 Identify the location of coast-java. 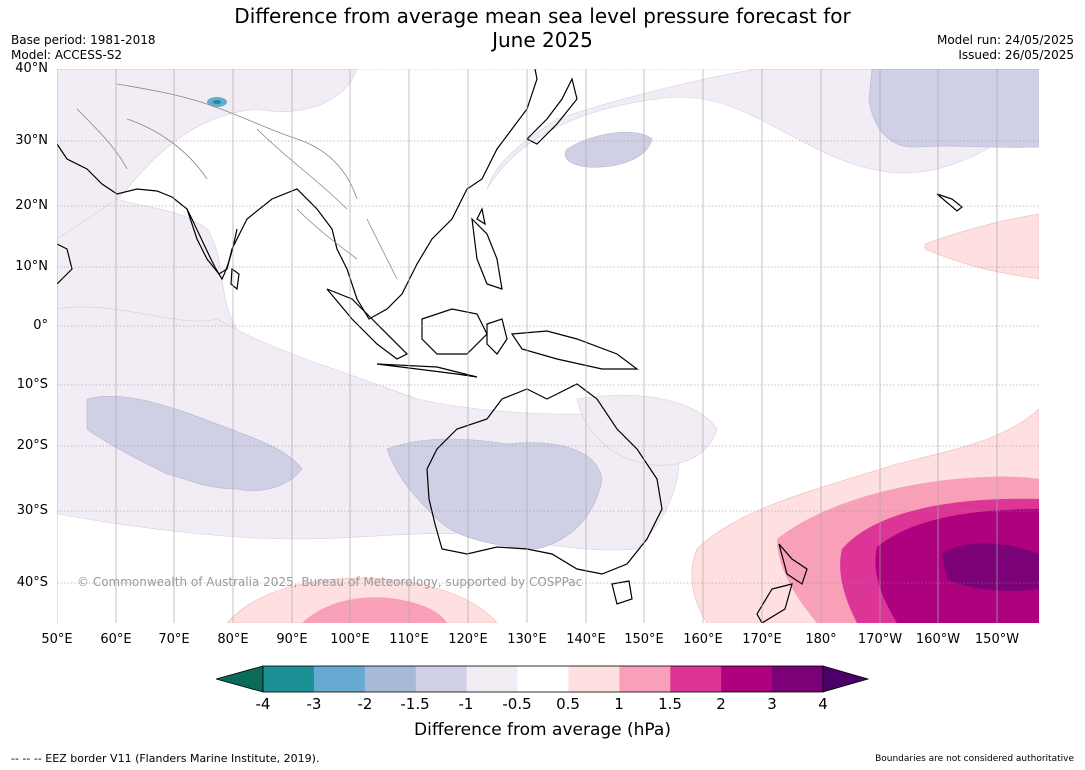
(427, 370).